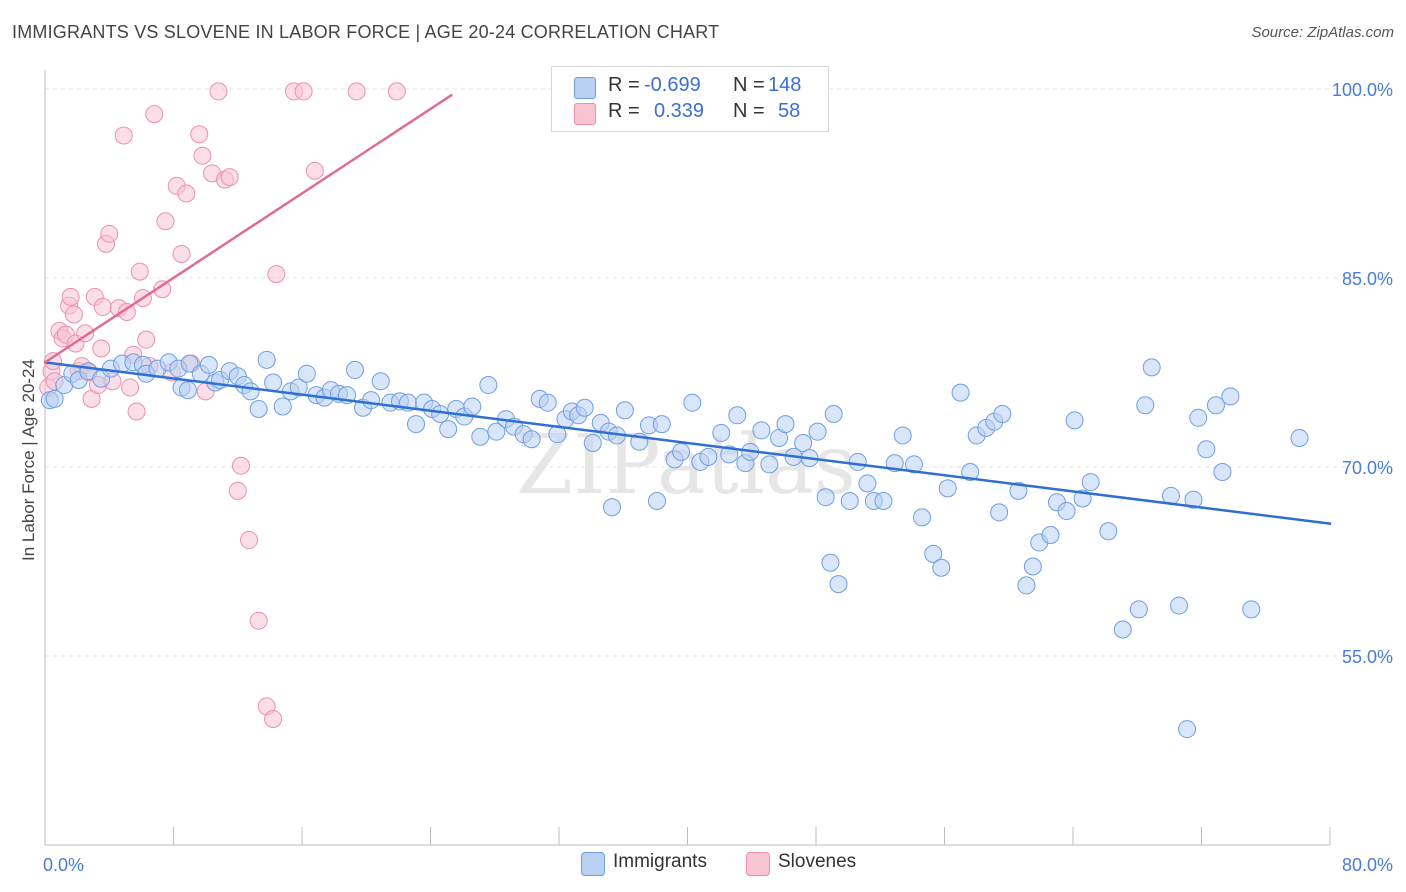  Describe the element at coordinates (758, 864) in the screenshot. I see `slovenes-legend-swatch` at that location.